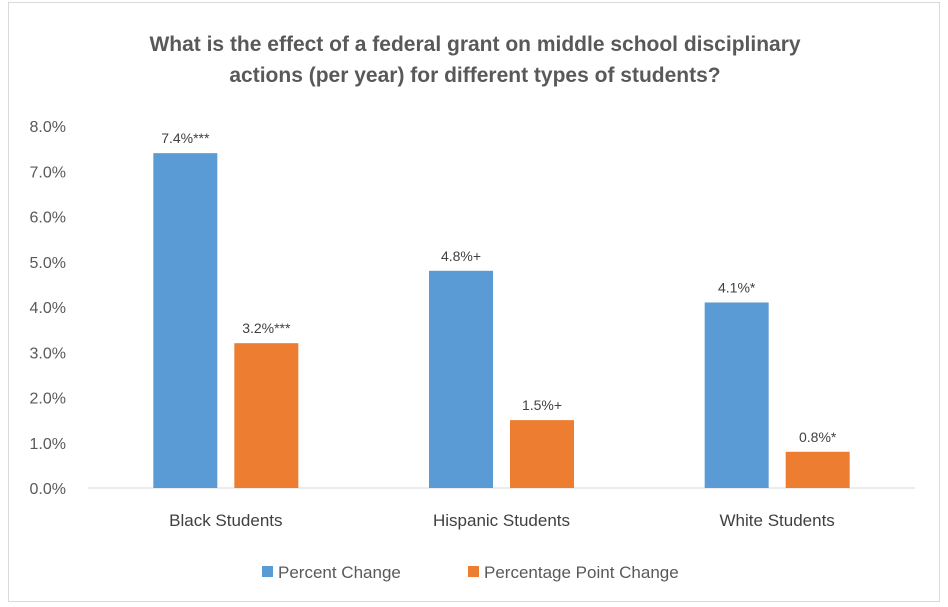 The width and height of the screenshot is (948, 607). What do you see at coordinates (48, 308) in the screenshot?
I see `y-tick-label: 4.0%` at bounding box center [48, 308].